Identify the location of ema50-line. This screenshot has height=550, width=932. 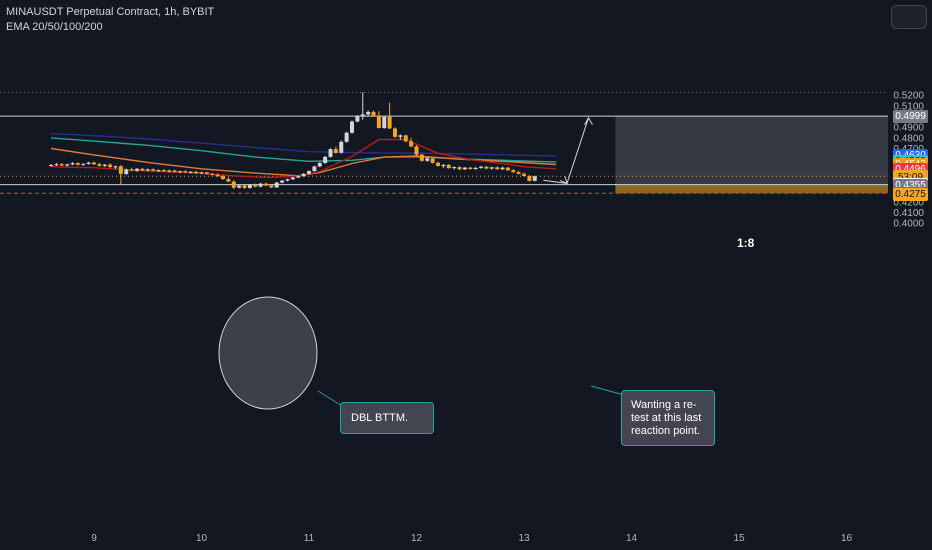
(303, 162).